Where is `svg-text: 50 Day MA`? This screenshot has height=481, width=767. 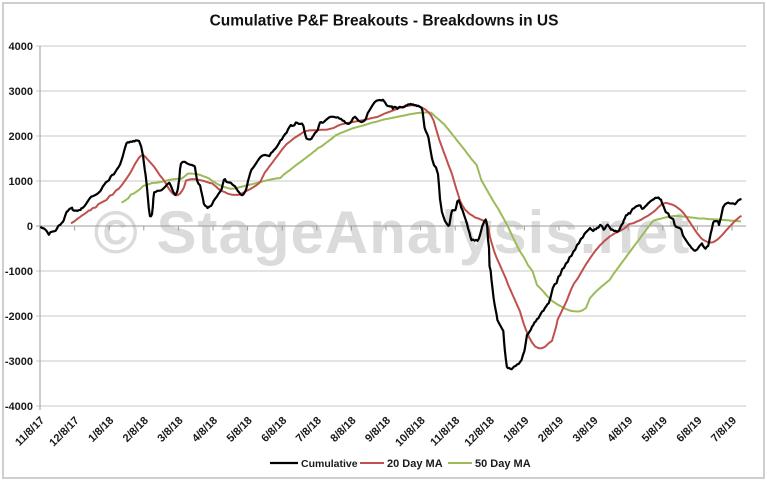
svg-text: 50 Day MA is located at coordinates (503, 464).